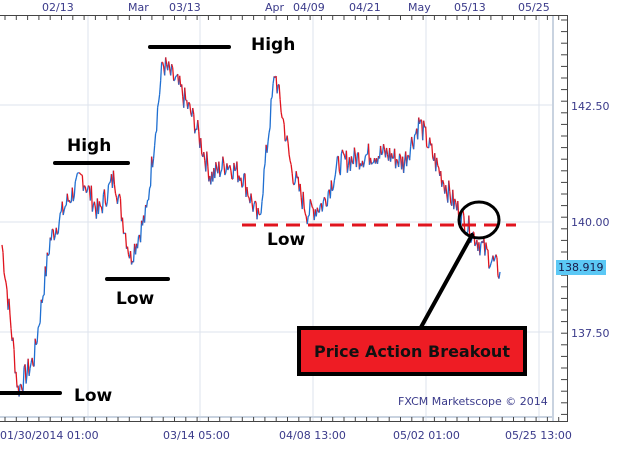  I want to click on top-tick-label: Apr, so click(275, 7).